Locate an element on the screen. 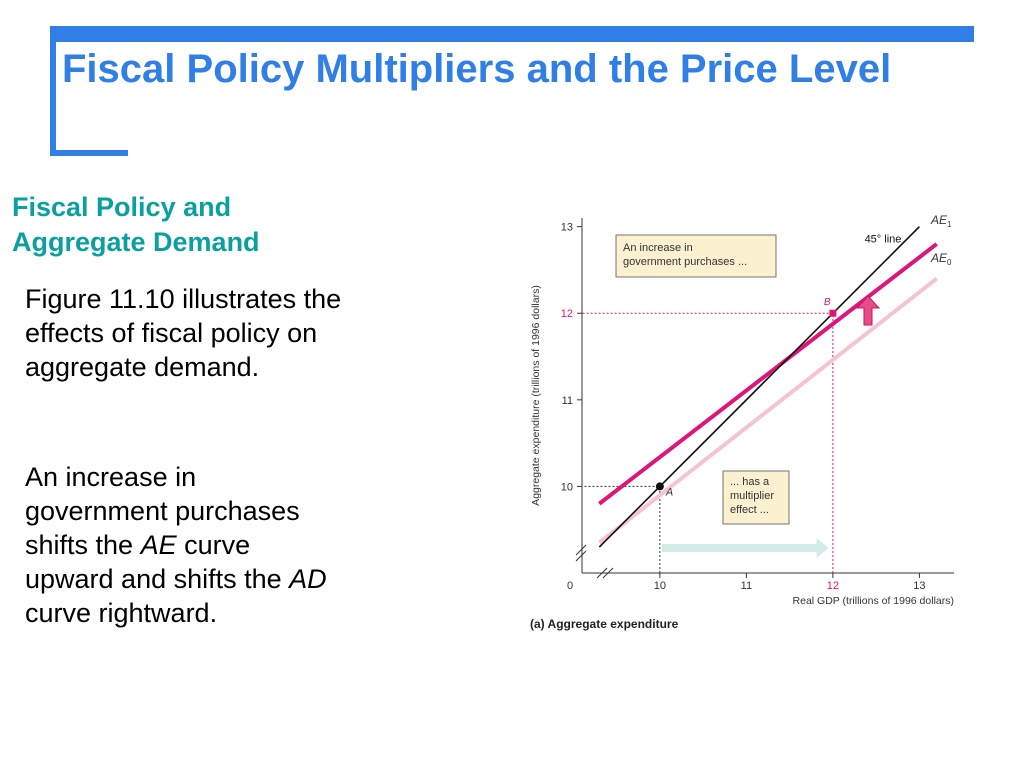 The width and height of the screenshot is (1024, 768). annotation-box-multiplier-effect is located at coordinates (756, 497).